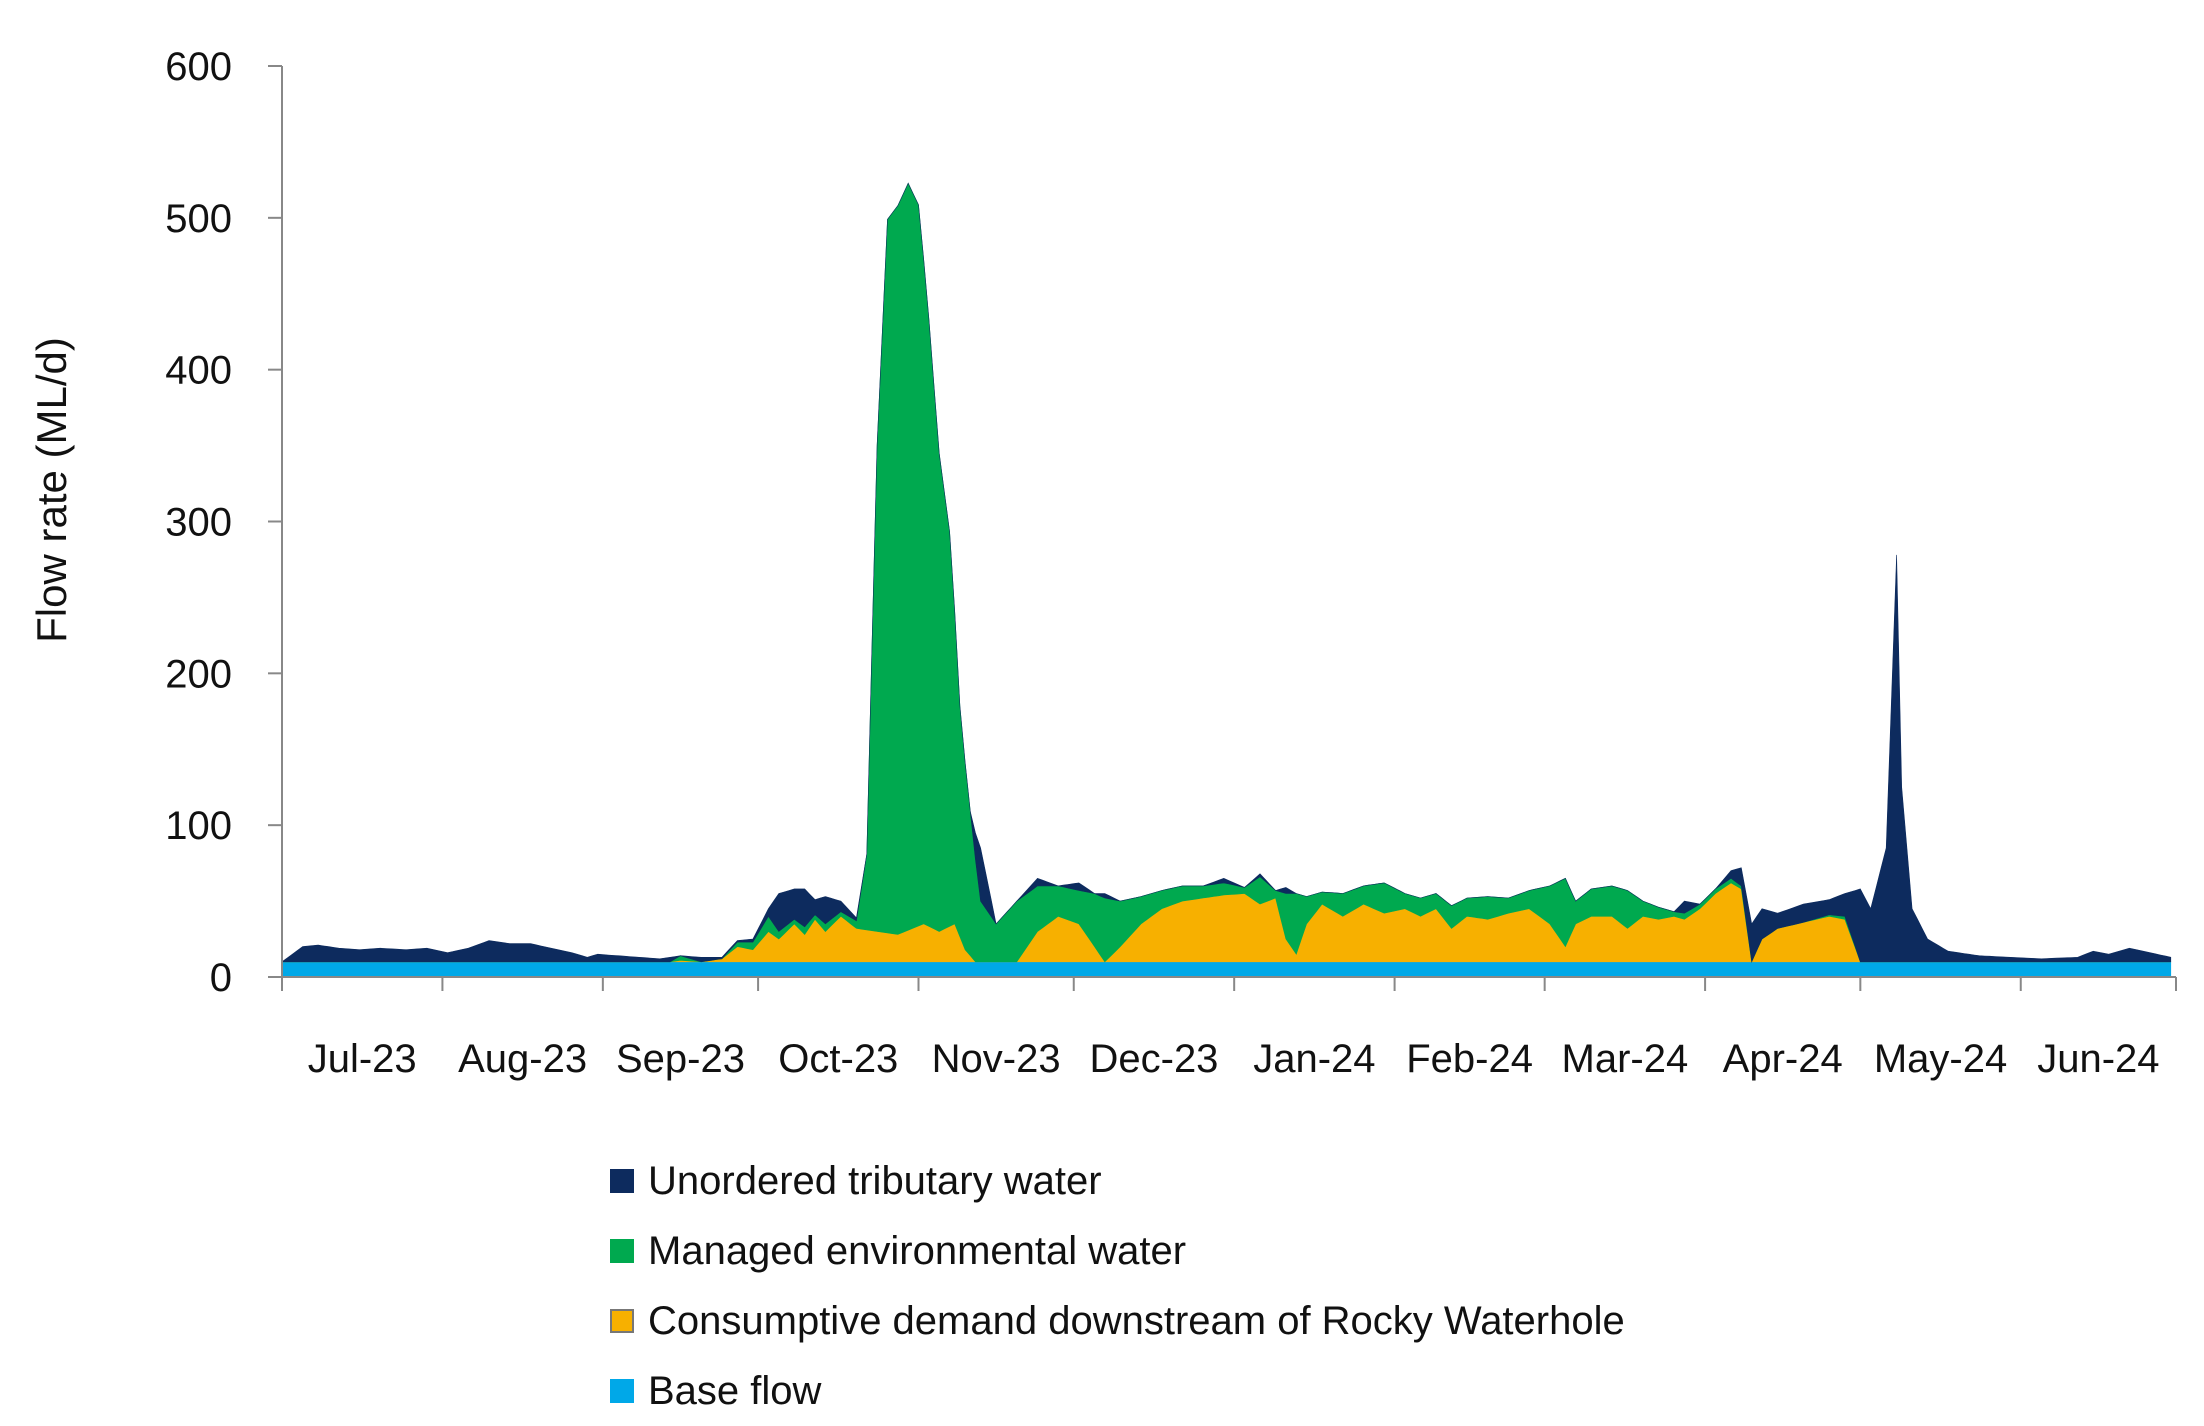 This screenshot has width=2204, height=1426. I want to click on x-tick-label: Aug-23, so click(522, 1059).